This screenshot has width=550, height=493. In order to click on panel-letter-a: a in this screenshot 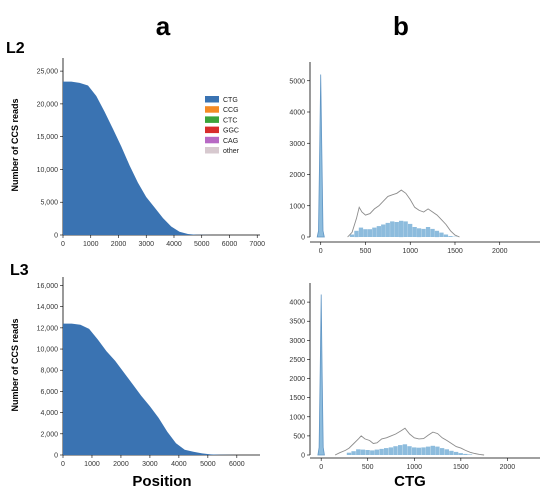, I will do `click(163, 26)`.